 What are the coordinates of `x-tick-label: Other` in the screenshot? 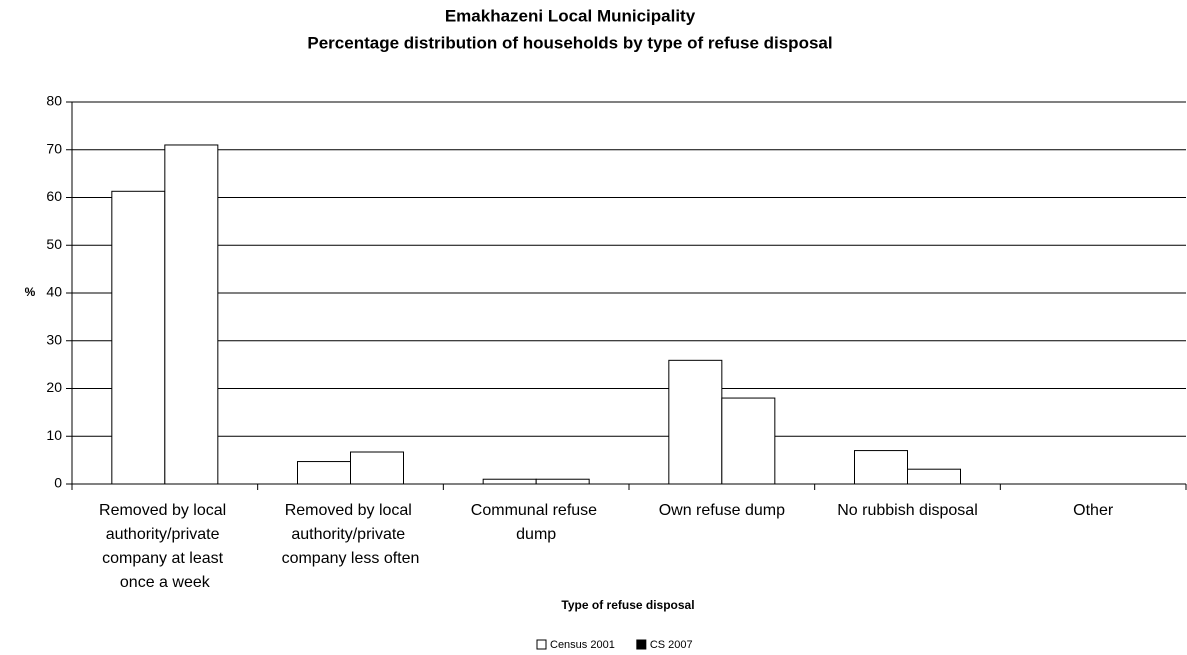 It's located at (1093, 510).